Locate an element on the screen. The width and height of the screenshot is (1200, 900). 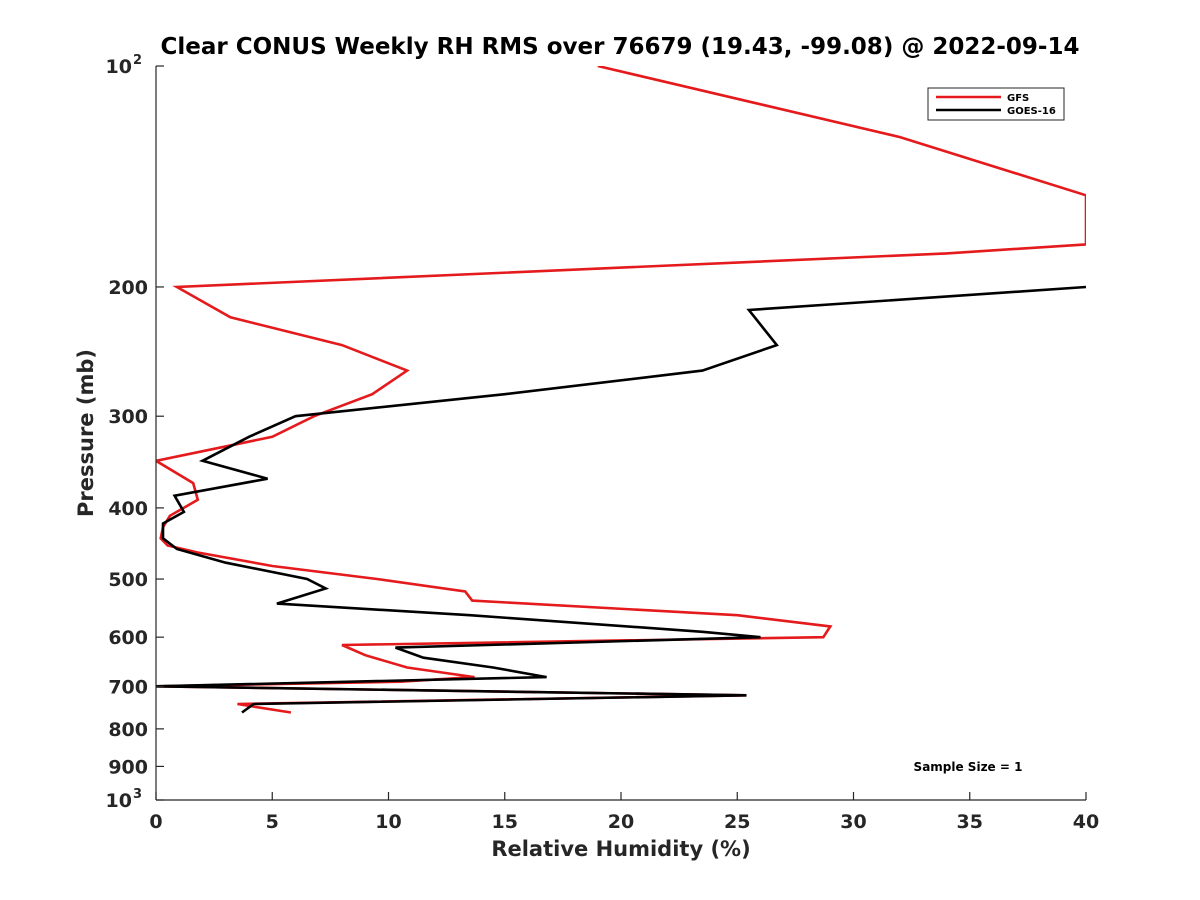
x-axis-ticks: 0 5 10 15 20 25 30 35 40 is located at coordinates (624, 812).